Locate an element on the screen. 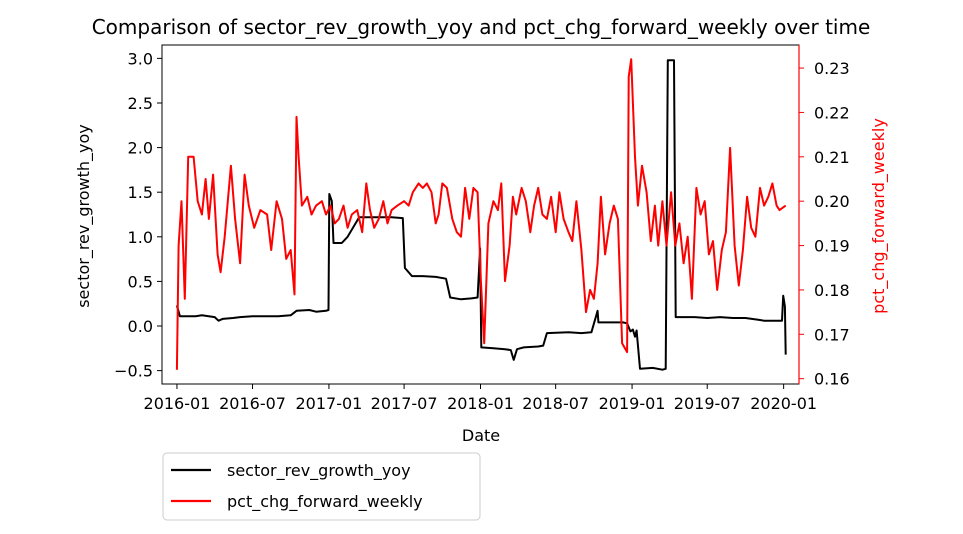 The image size is (963, 534). x-tick-label: 2016-01 is located at coordinates (177, 403).